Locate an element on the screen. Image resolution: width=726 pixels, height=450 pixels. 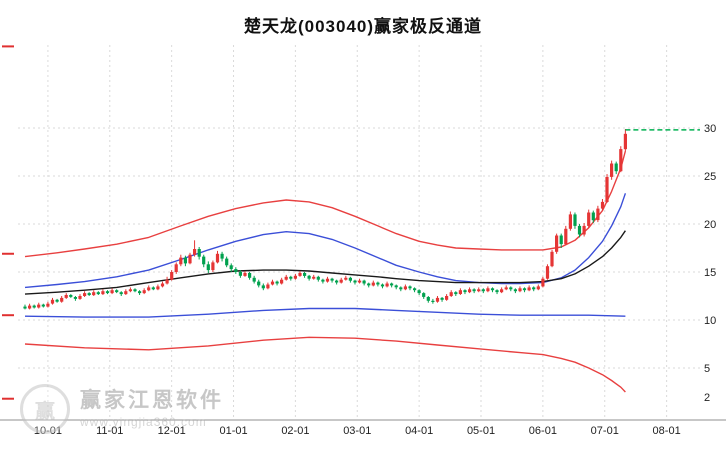
svg-text: 02-01 is located at coordinates (295, 431).